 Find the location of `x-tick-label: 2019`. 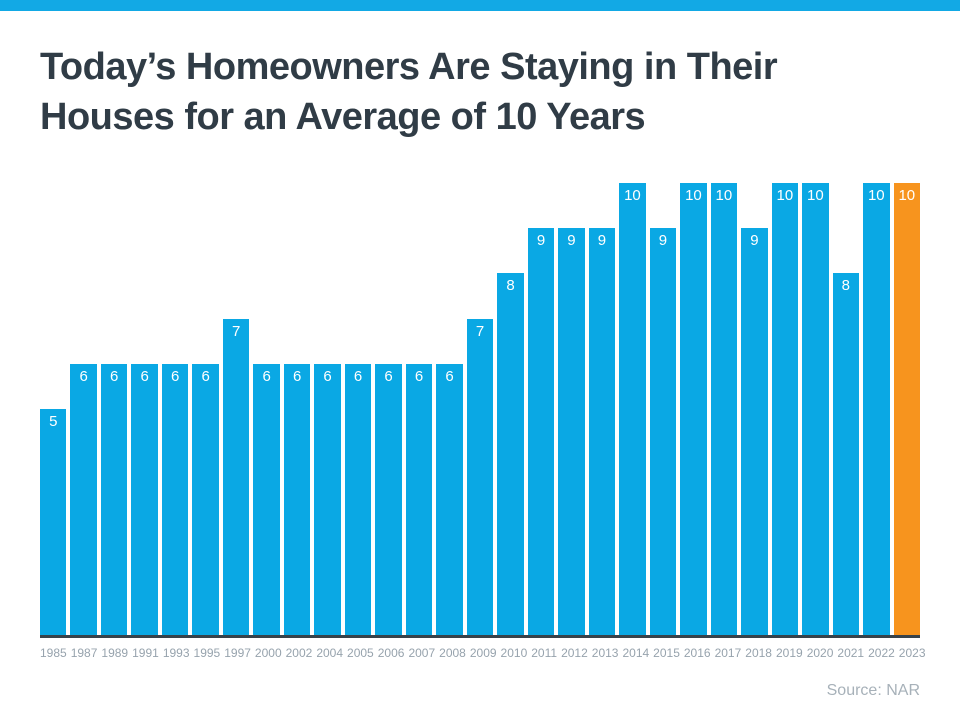

x-tick-label: 2019 is located at coordinates (789, 653).